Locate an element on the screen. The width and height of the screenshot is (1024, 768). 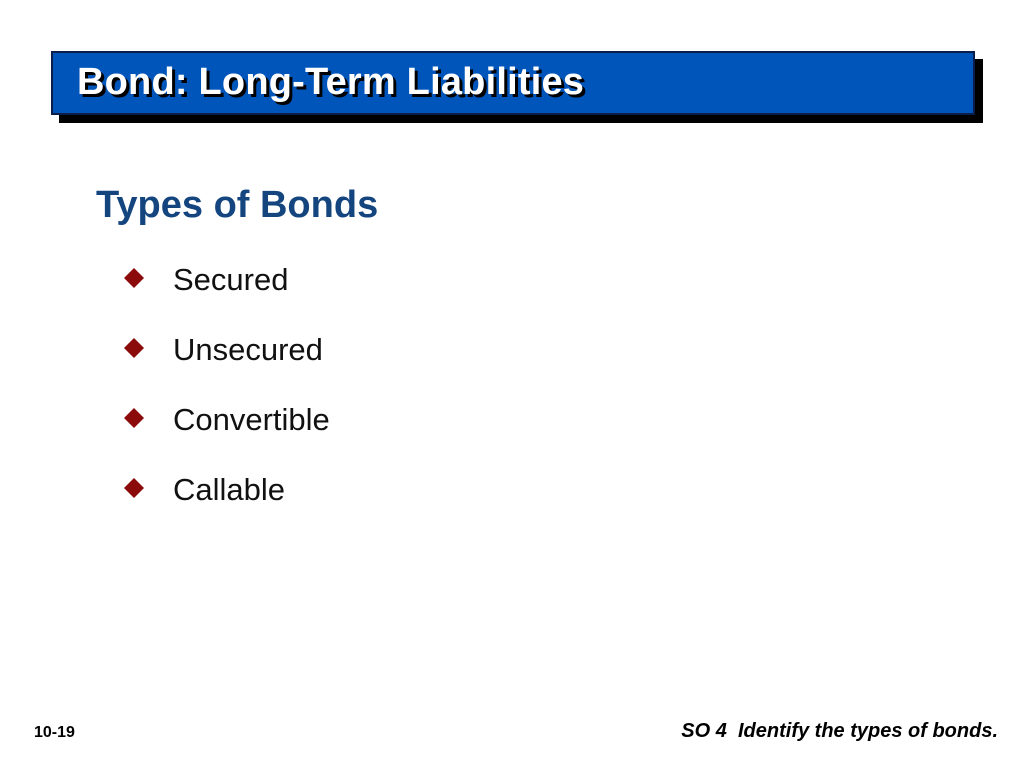
bullet-label: Callable is located at coordinates (229, 489).